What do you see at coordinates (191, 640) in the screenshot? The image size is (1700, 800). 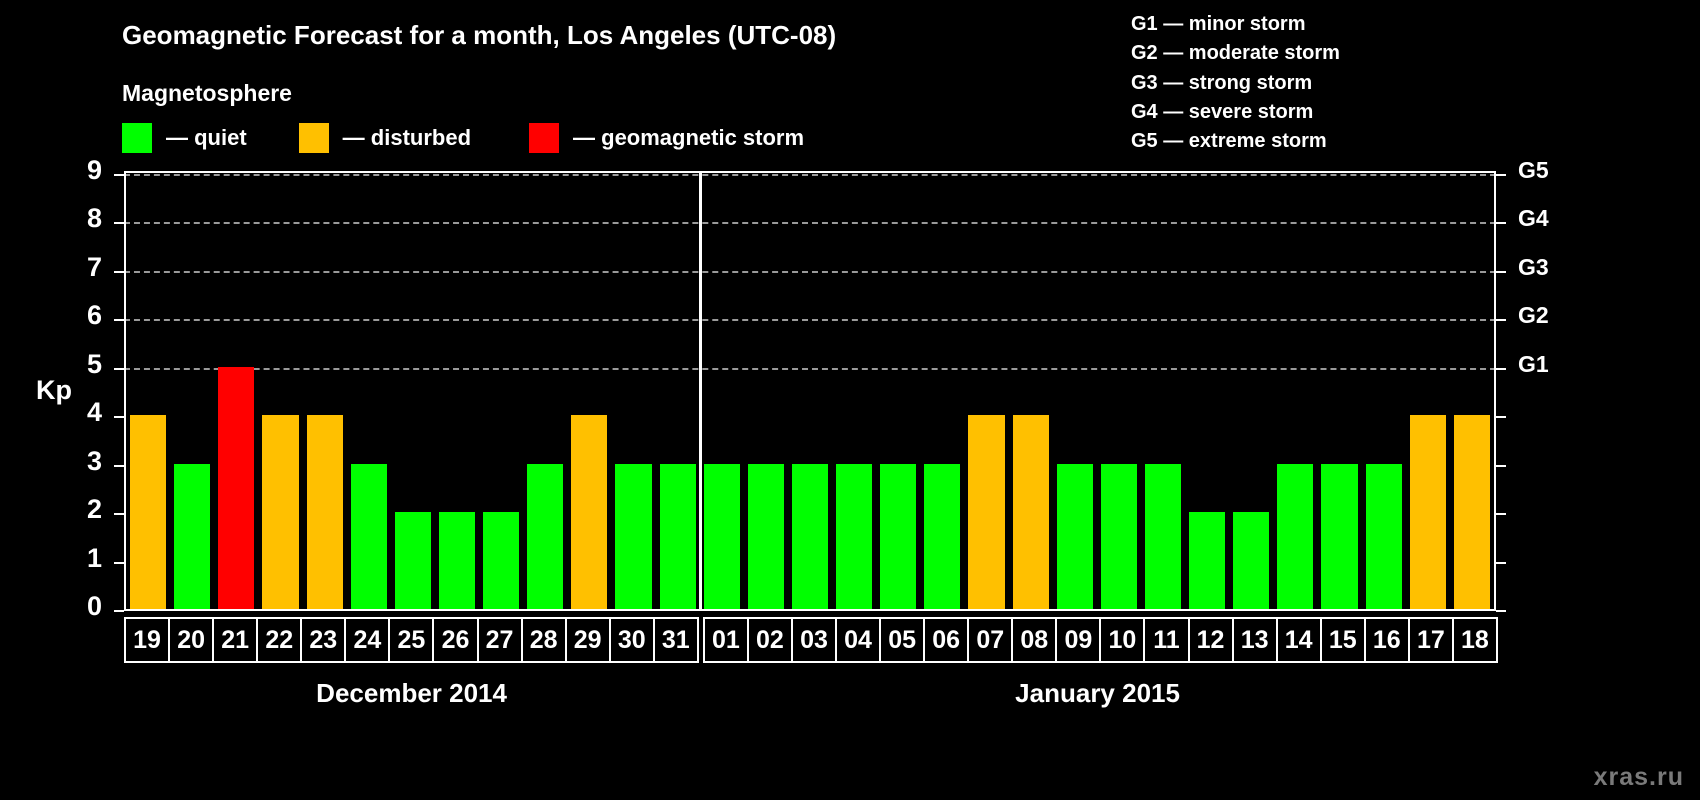 I see `day-label-december-20: 20` at bounding box center [191, 640].